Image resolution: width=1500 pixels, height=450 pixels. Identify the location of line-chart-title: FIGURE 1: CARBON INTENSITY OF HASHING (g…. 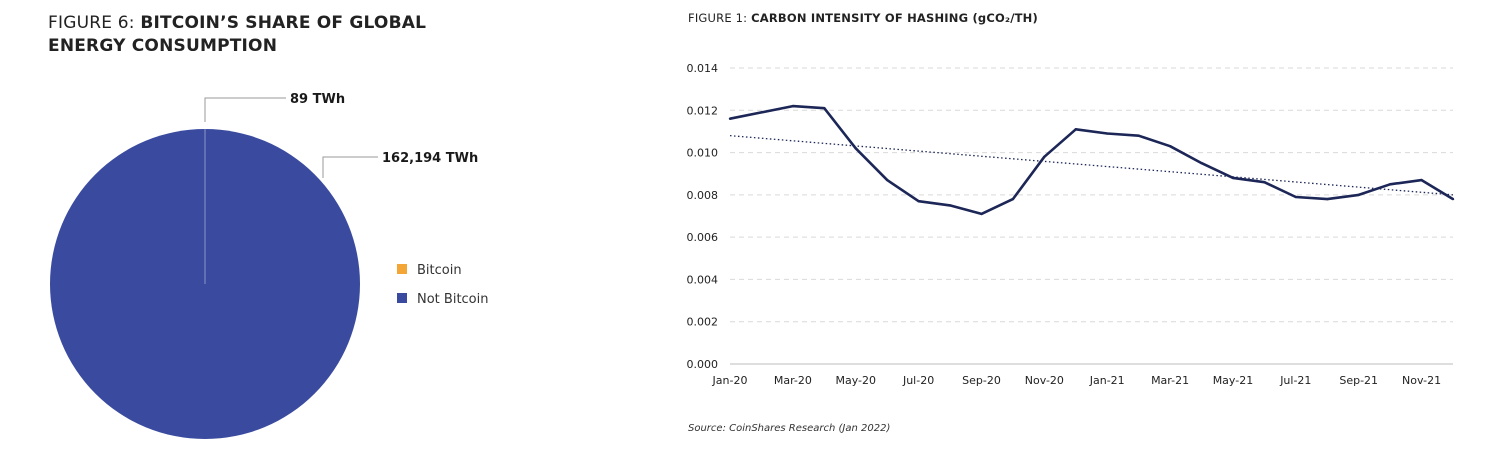
(863, 18).